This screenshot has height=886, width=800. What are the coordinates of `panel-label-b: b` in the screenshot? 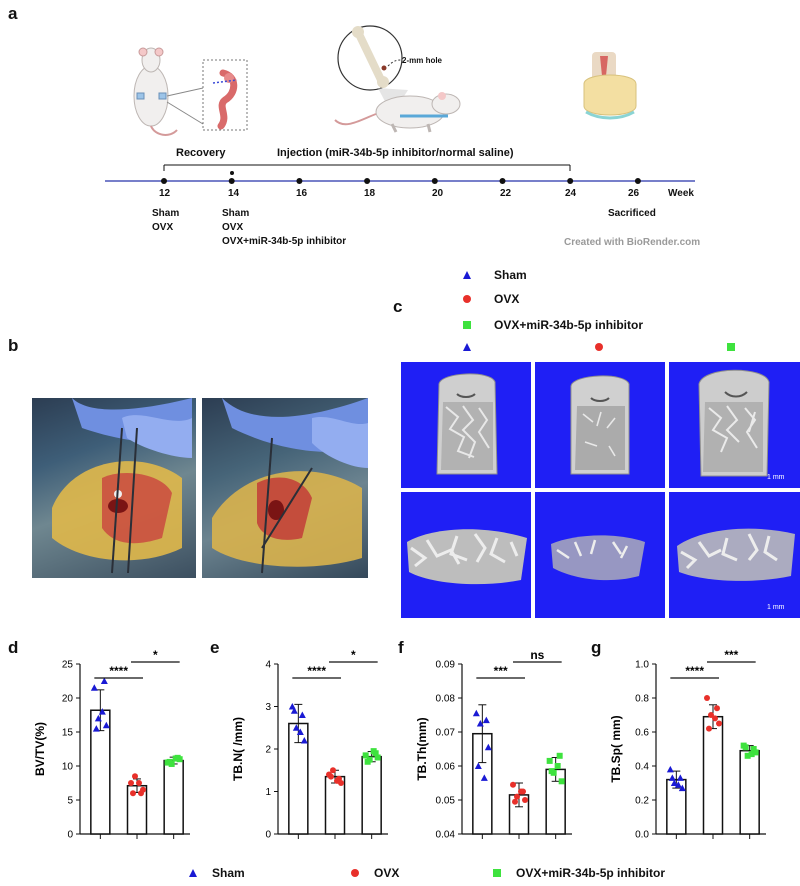 It's located at (13, 345).